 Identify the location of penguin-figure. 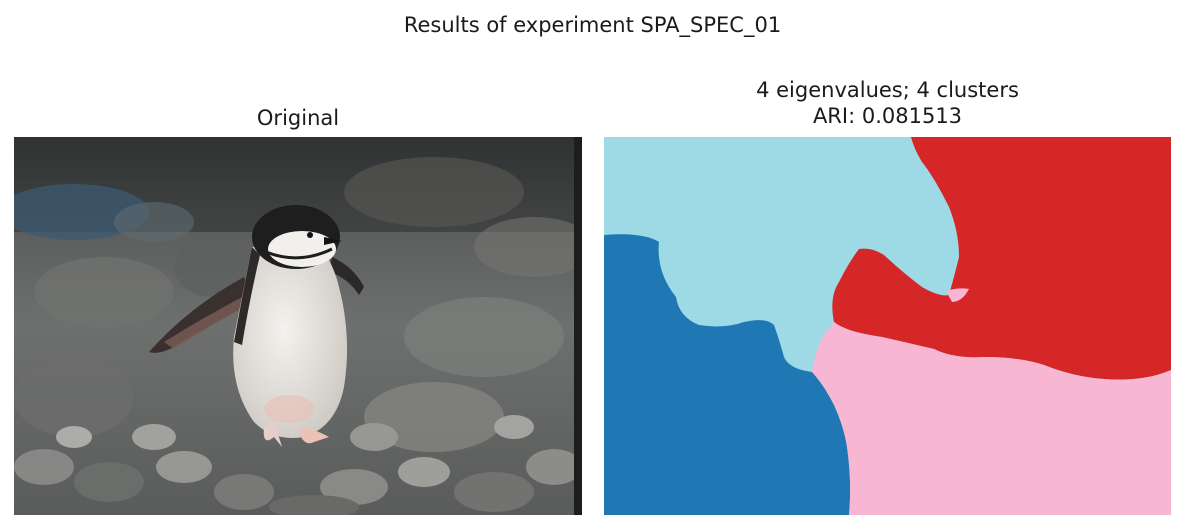
(256, 326).